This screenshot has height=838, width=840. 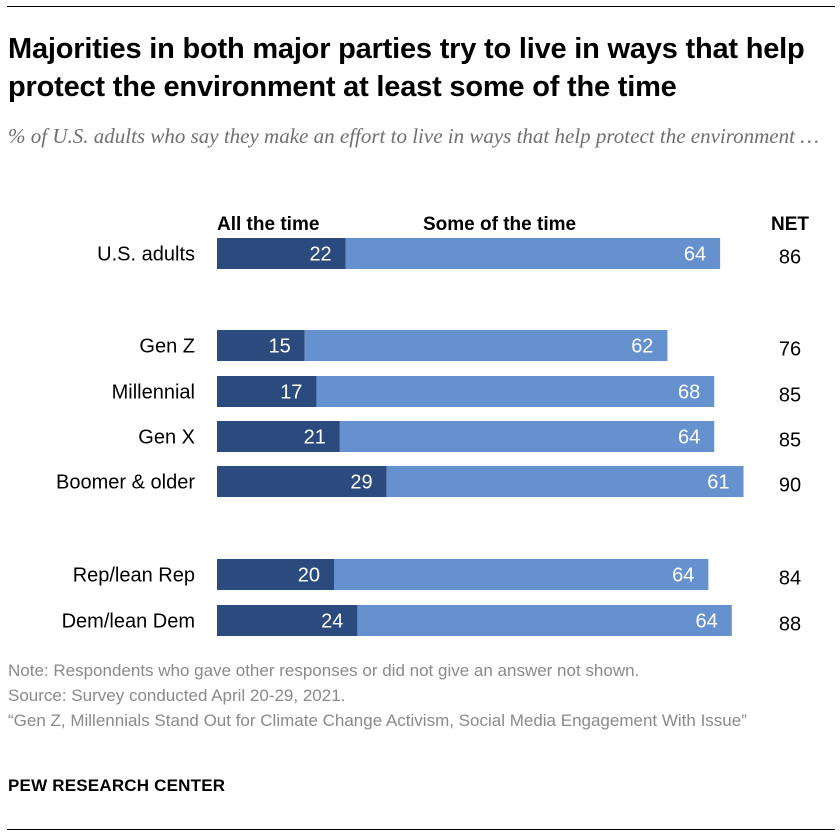 What do you see at coordinates (166, 438) in the screenshot?
I see `category-label: Gen X` at bounding box center [166, 438].